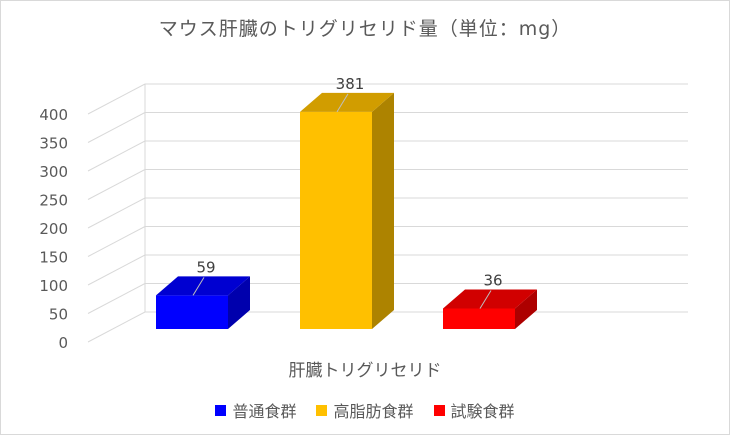  I want to click on legend-item-normal-diet: 普通食群, so click(255, 410).